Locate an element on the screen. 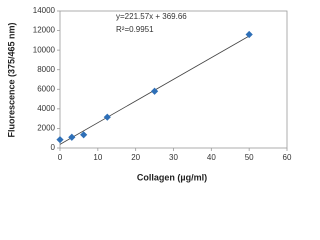 The height and width of the screenshot is (240, 320). r-squared: R²=0.9951 is located at coordinates (135, 29).